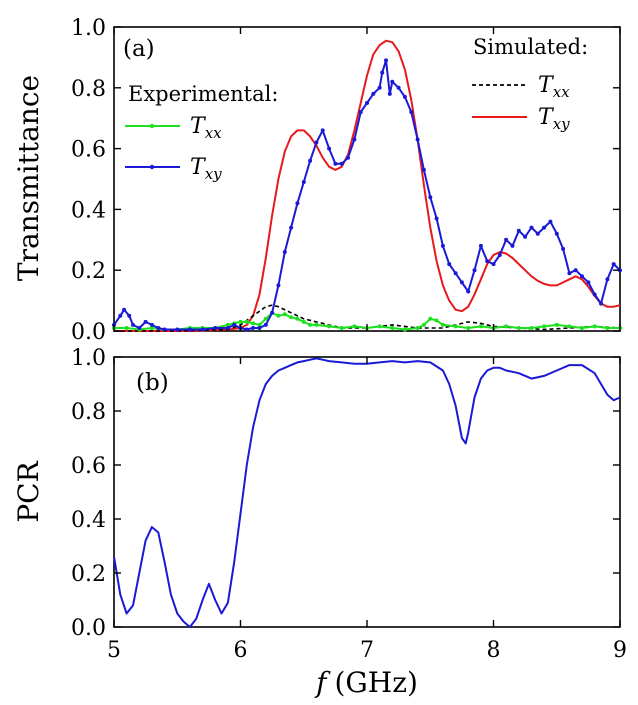 The image size is (638, 705). I want to click on legend-sim-txy-subscript: xy, so click(561, 124).